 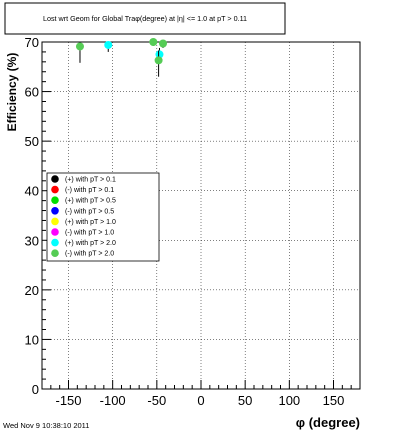 What do you see at coordinates (38, 216) in the screenshot?
I see `y-axis: 0 10 20 30 40 50 60 70` at bounding box center [38, 216].